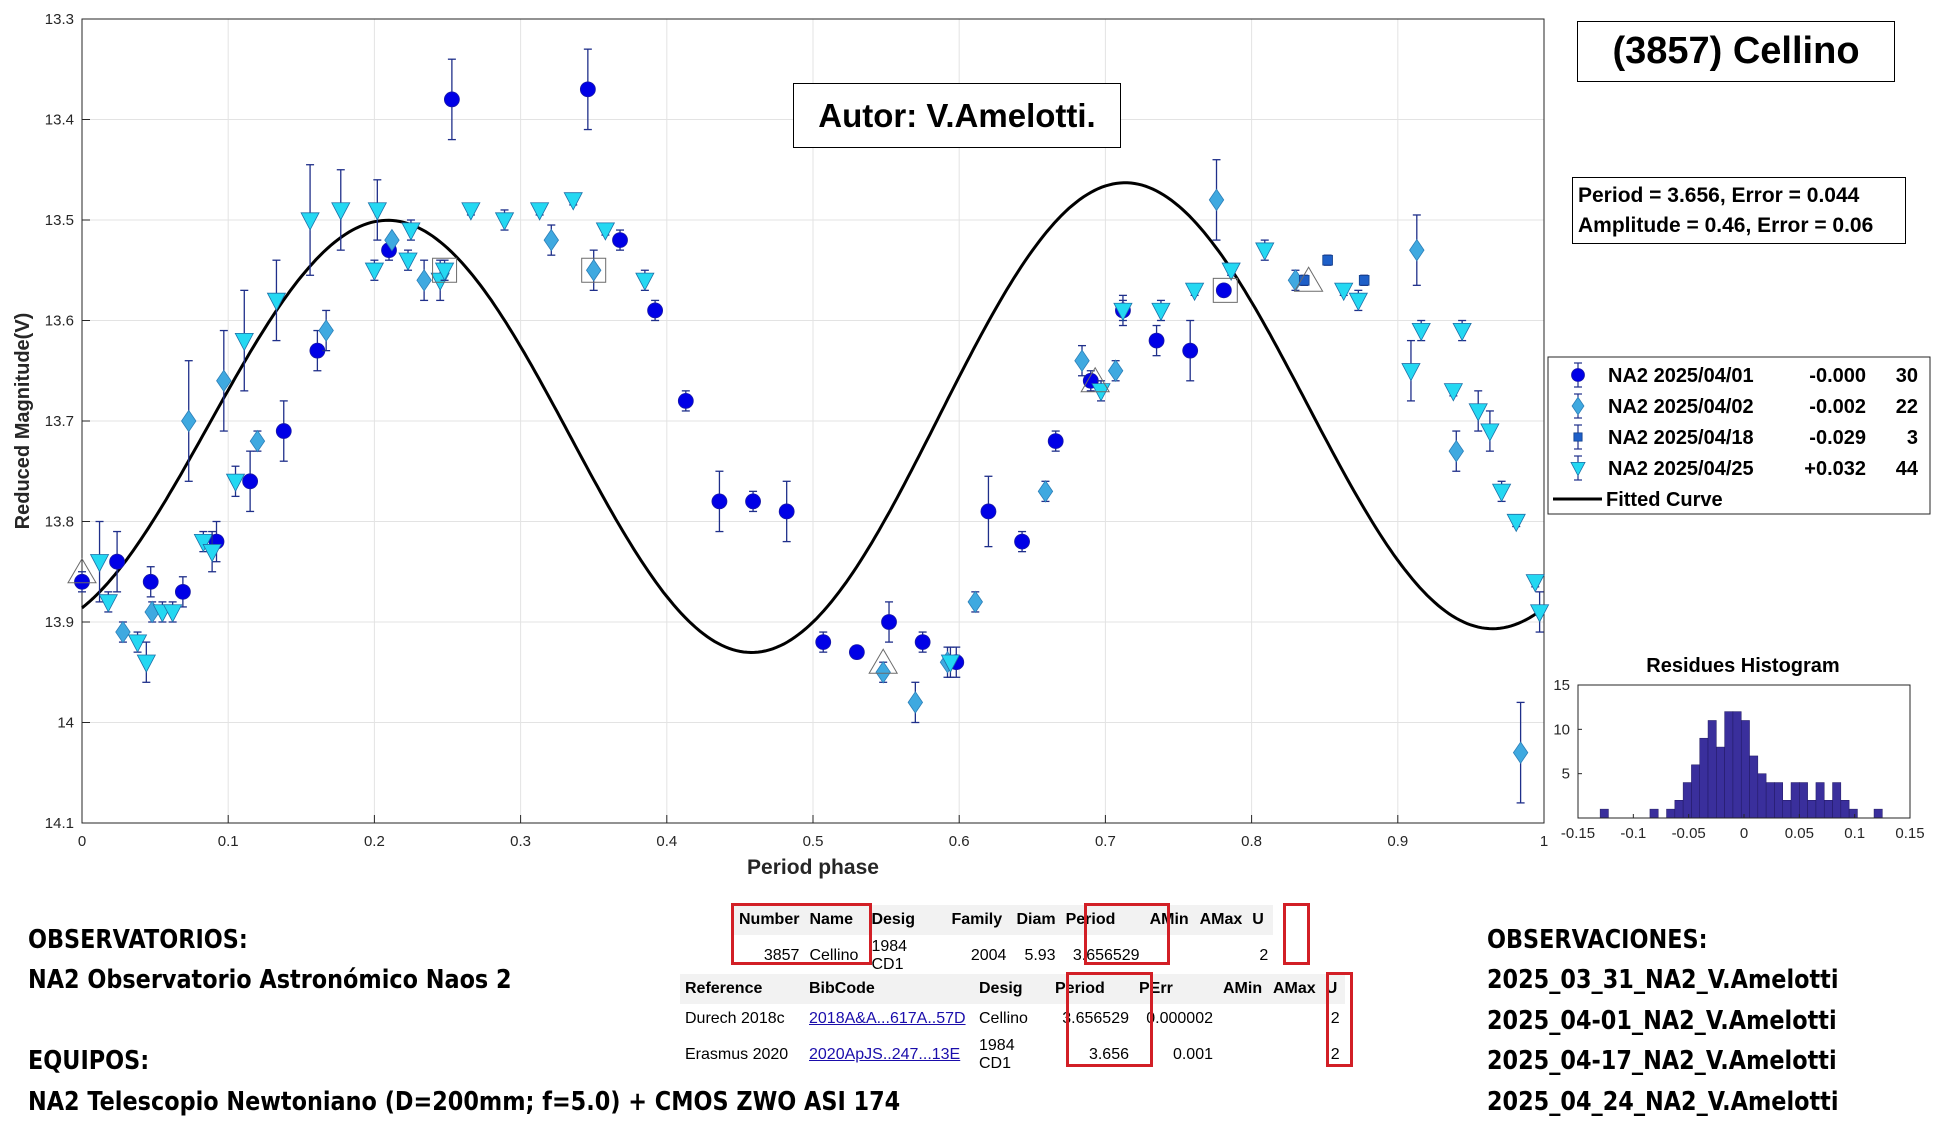 The width and height of the screenshot is (1939, 1135). Describe the element at coordinates (59, 522) in the screenshot. I see `y-tick-label: 13.8` at that location.